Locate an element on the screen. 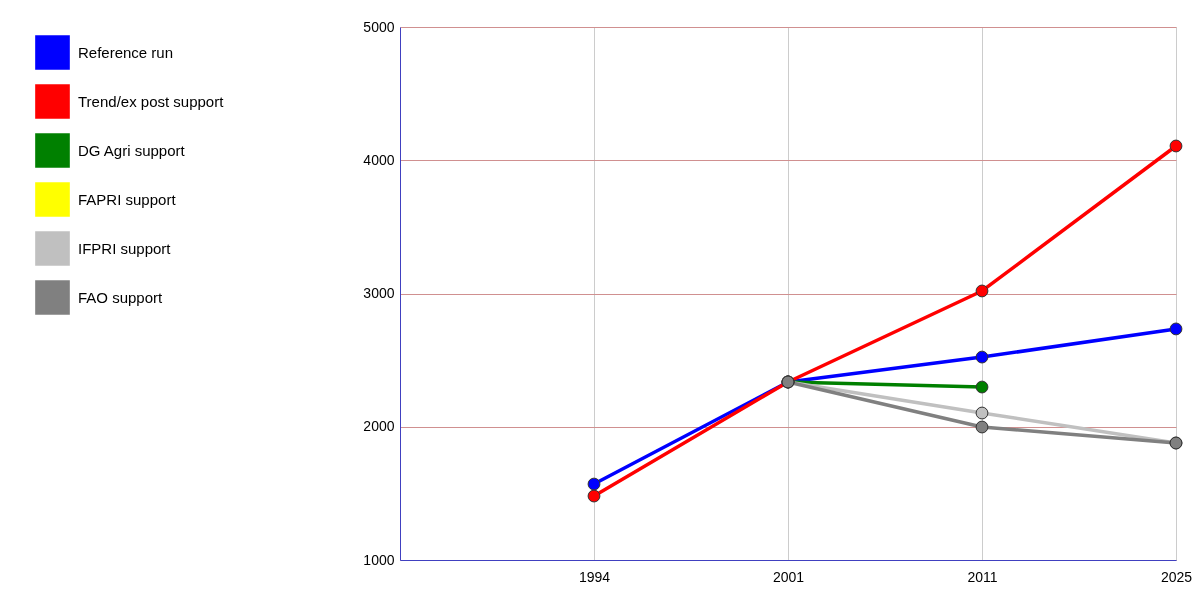 This screenshot has width=1192, height=594. y-tick-label: 3000 is located at coordinates (379, 293).